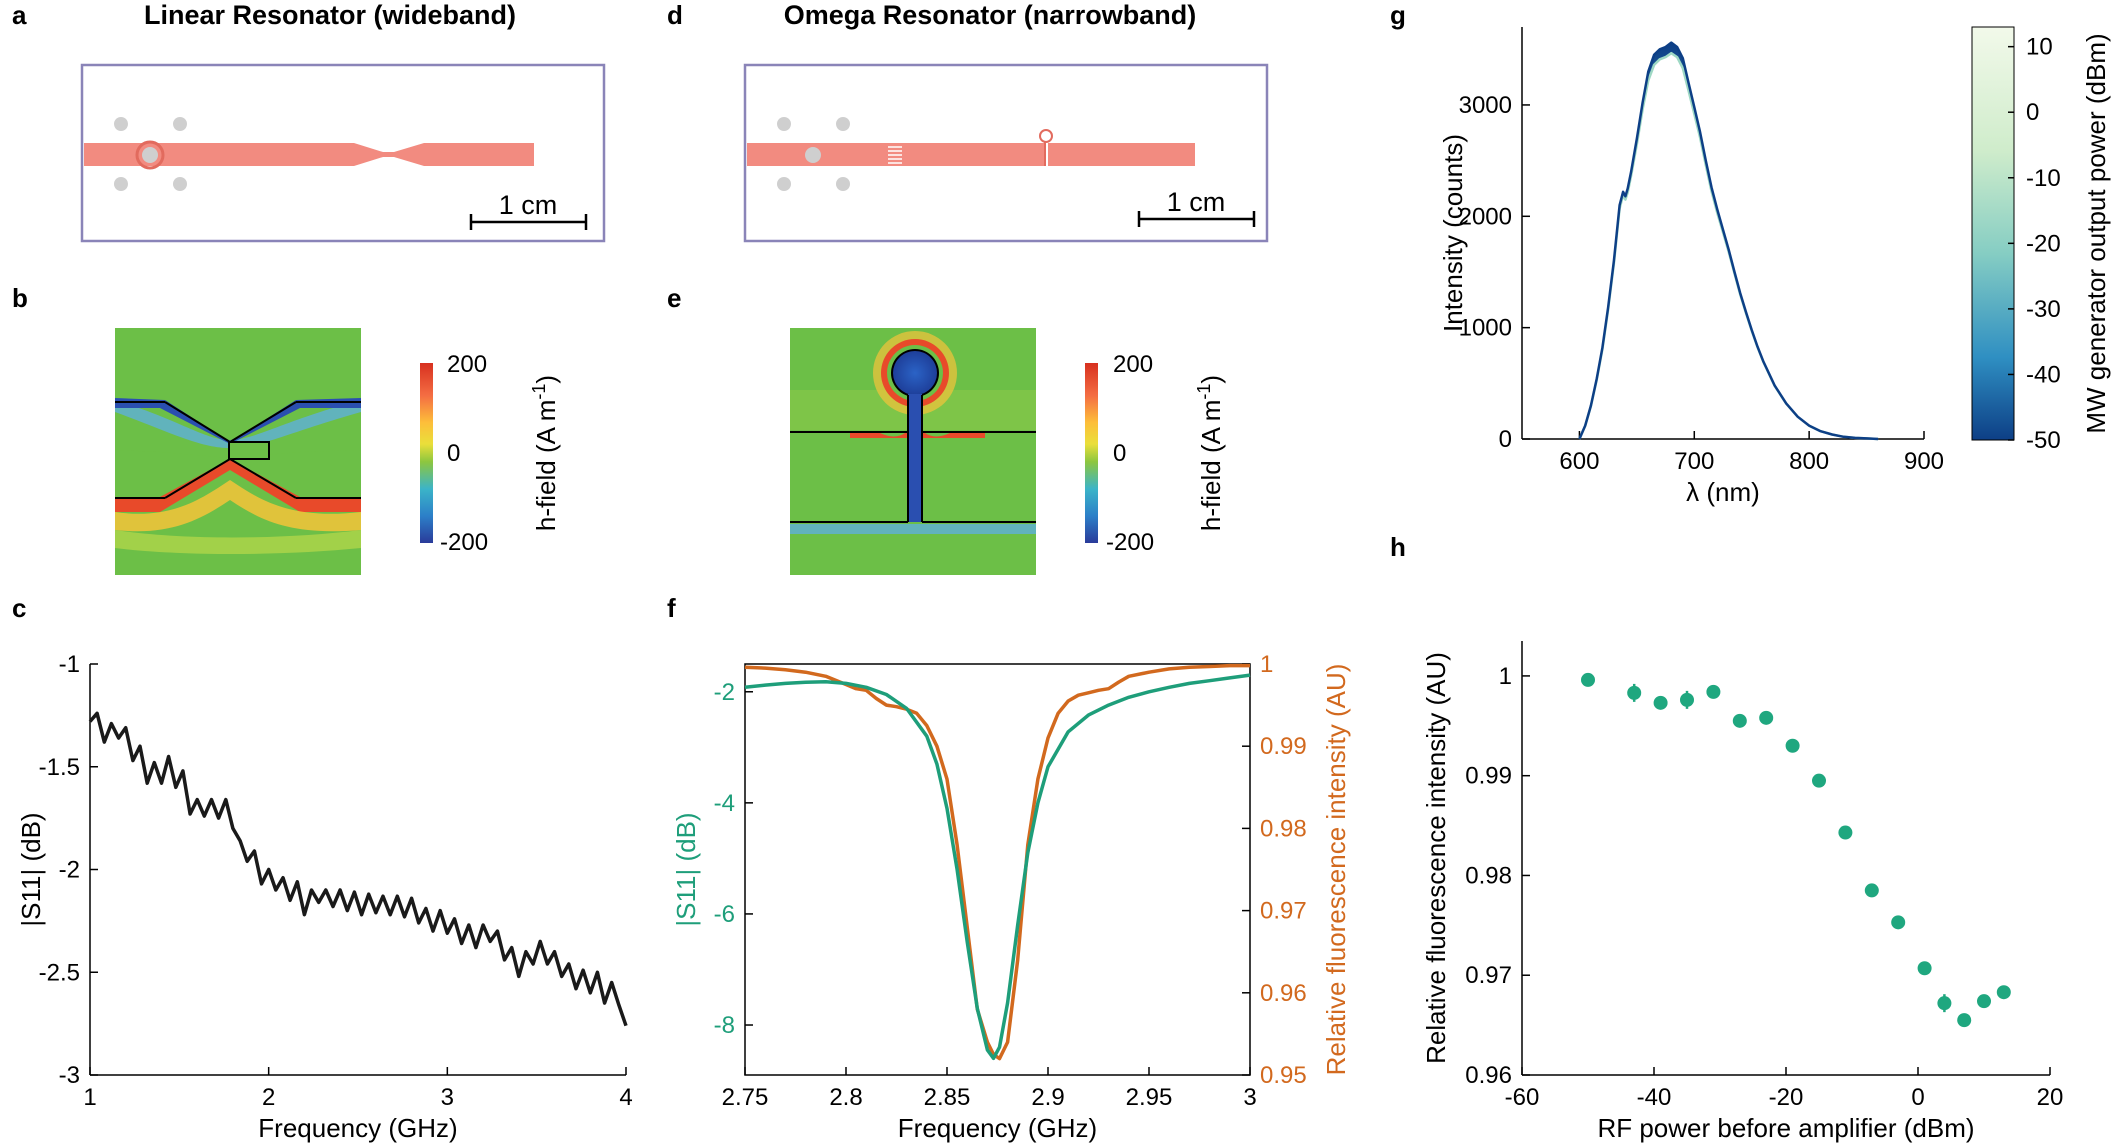  Describe the element at coordinates (1488, 875) in the screenshot. I see `y-tick-label: 0.98` at that location.